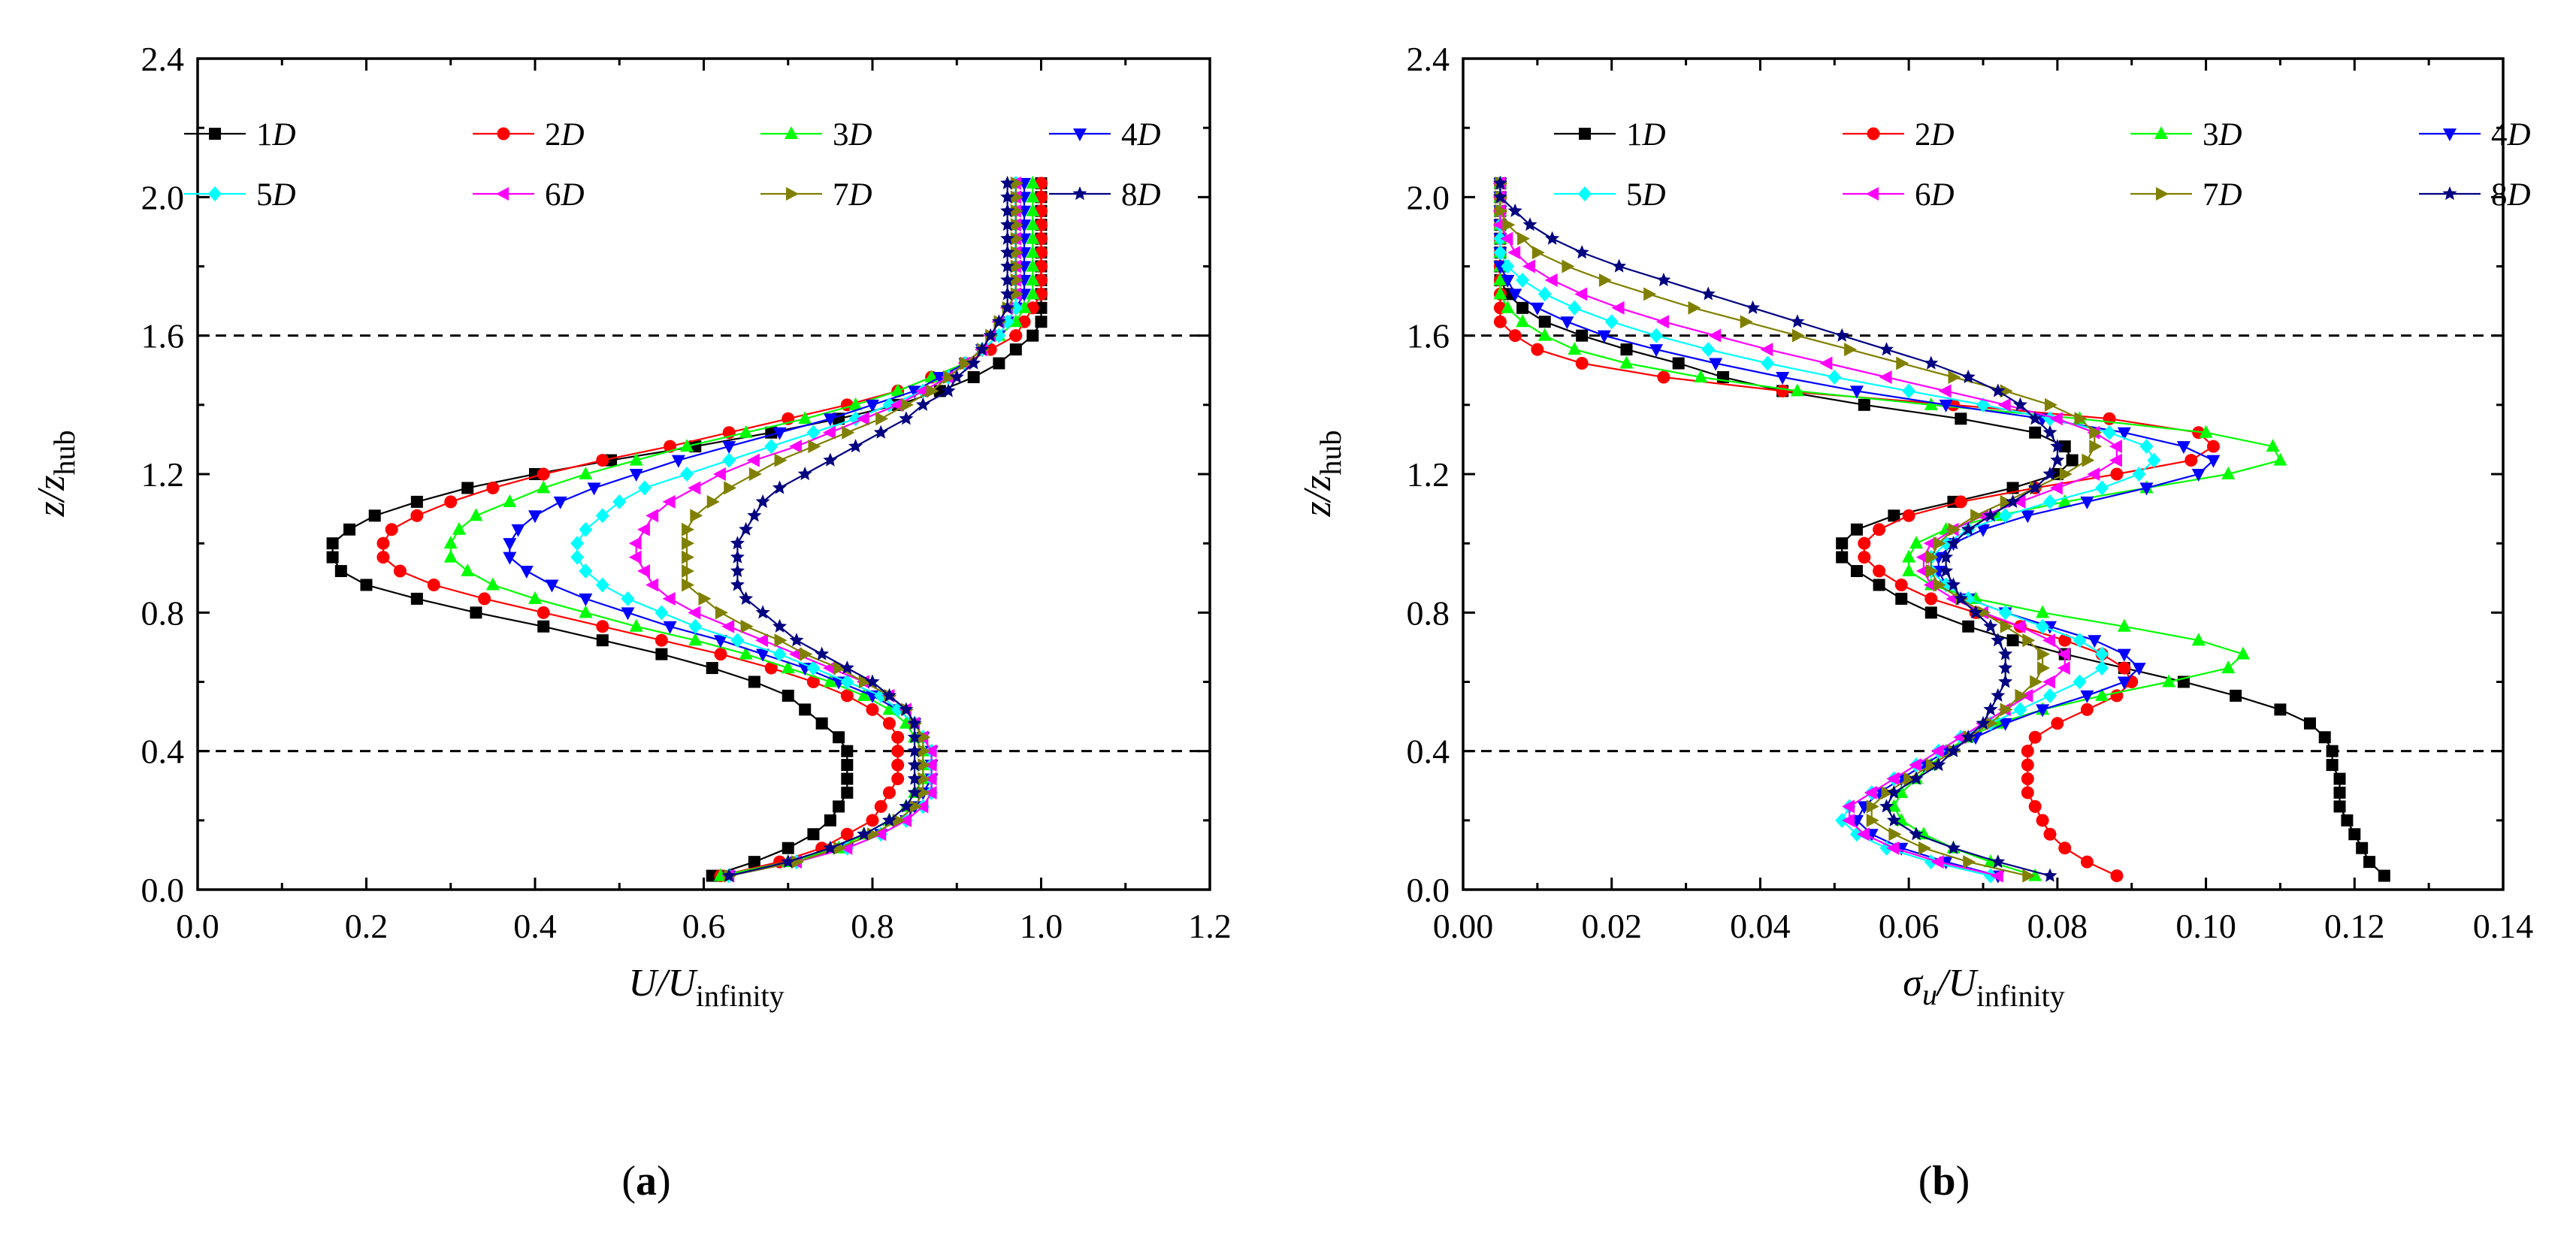  I want to click on y-axis-title: z/zhub, so click(56, 474).